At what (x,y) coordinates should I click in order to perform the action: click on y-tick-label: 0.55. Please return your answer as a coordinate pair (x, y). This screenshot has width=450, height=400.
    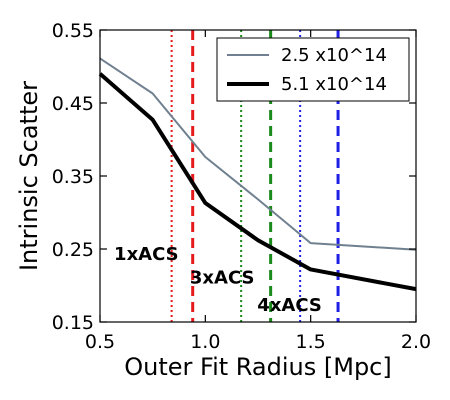
    Looking at the image, I should click on (73, 31).